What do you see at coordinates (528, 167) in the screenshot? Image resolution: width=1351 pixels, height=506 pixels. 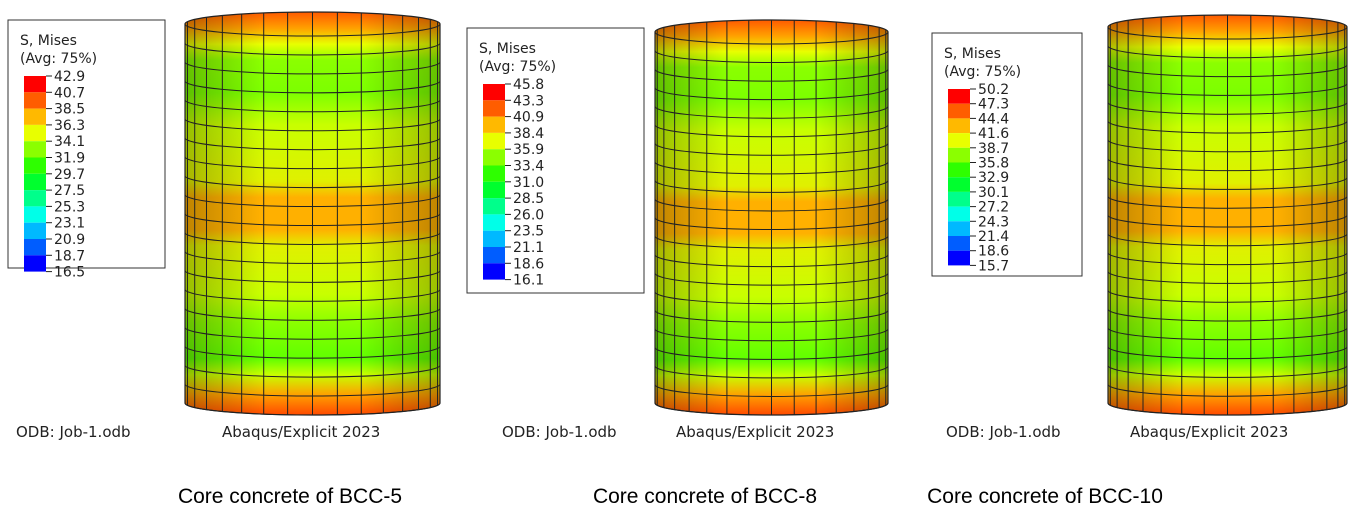 I see `legend-value: 33.4` at bounding box center [528, 167].